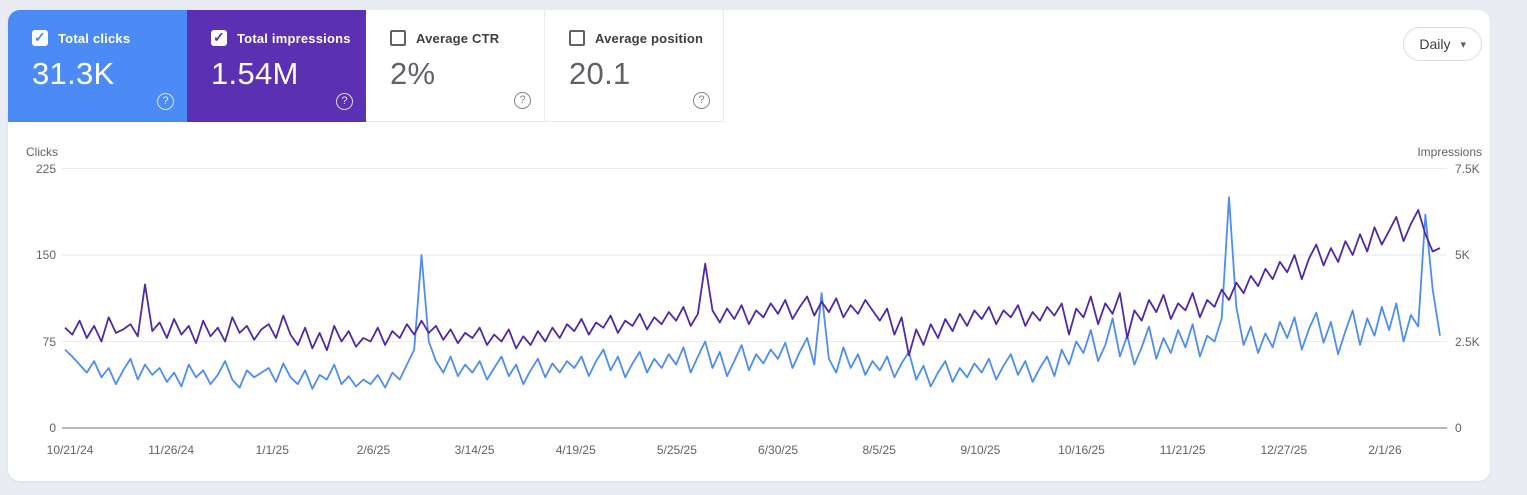  Describe the element at coordinates (373, 450) in the screenshot. I see `x-axis-label: 2/6/25` at that location.